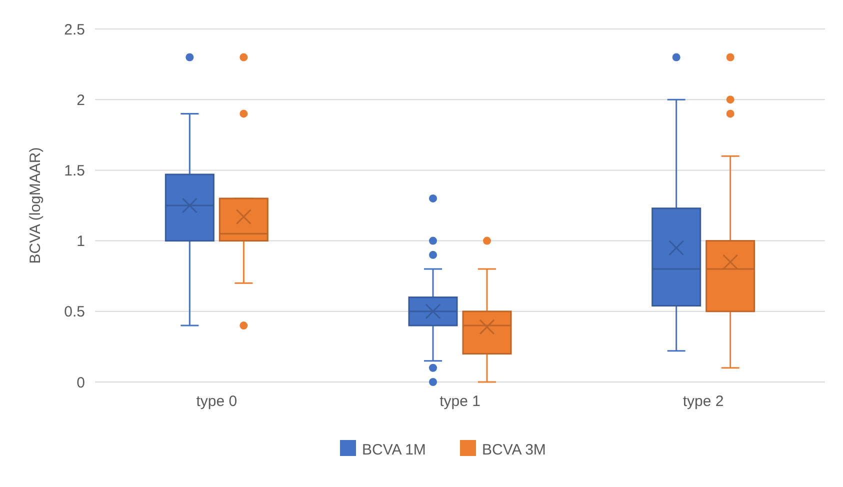 This screenshot has width=843, height=487. I want to click on y-tick-label: 1, so click(80, 241).